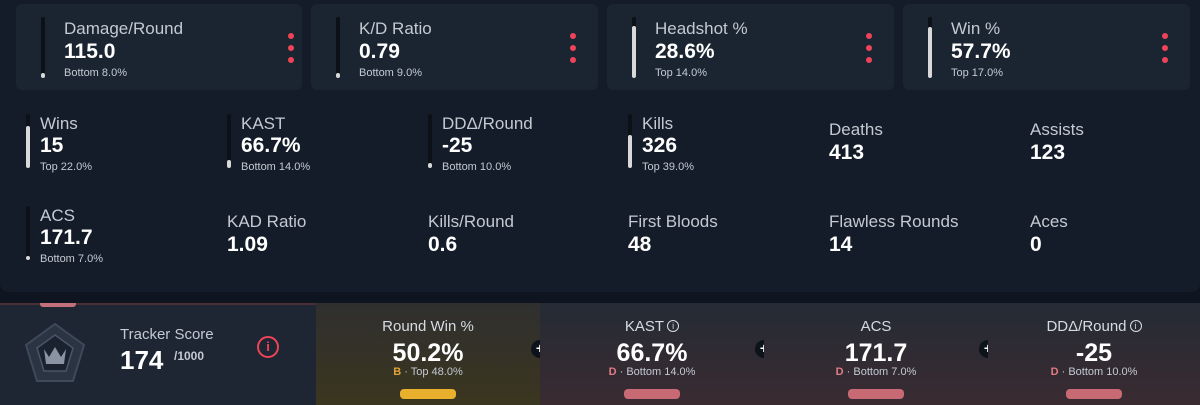 The height and width of the screenshot is (405, 1200). I want to click on stat-percentile: Bottom 10.0%, so click(477, 167).